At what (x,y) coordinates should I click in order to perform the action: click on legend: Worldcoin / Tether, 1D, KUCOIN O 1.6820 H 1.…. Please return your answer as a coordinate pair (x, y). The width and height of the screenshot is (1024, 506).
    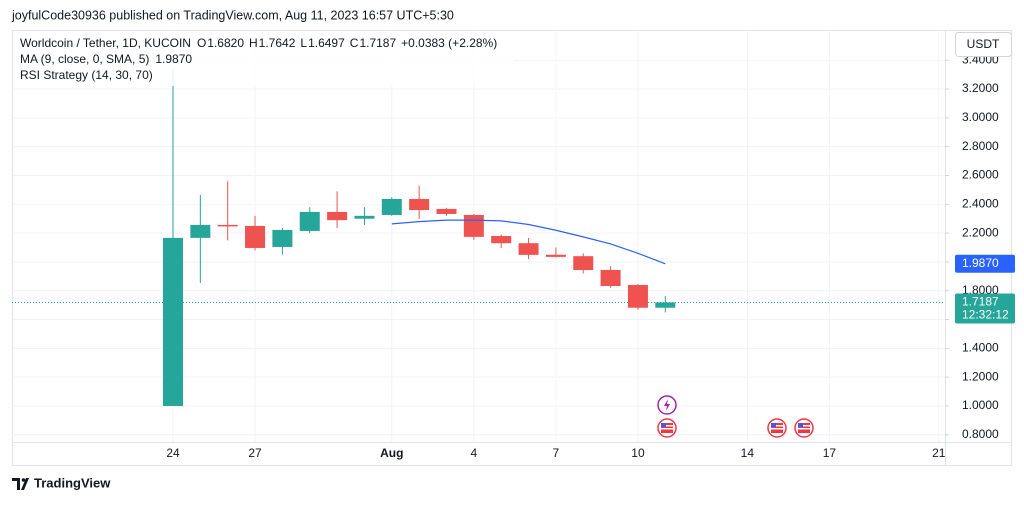
    Looking at the image, I should click on (264, 60).